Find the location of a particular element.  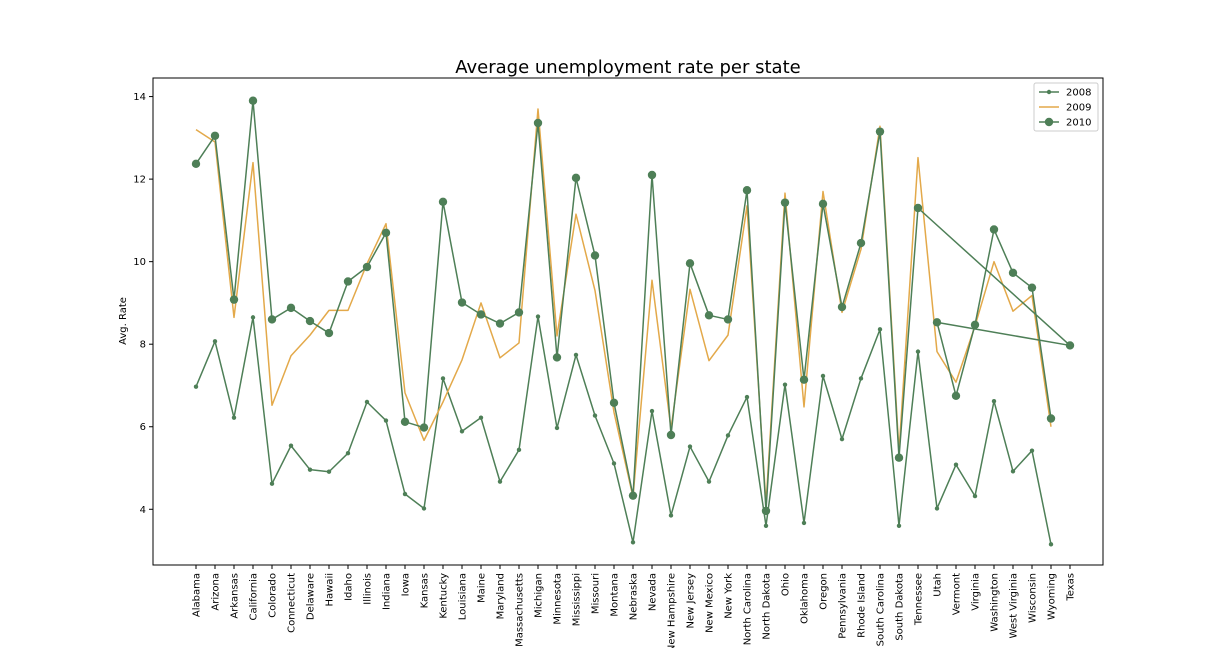

x-tick-label: California is located at coordinates (254, 597).